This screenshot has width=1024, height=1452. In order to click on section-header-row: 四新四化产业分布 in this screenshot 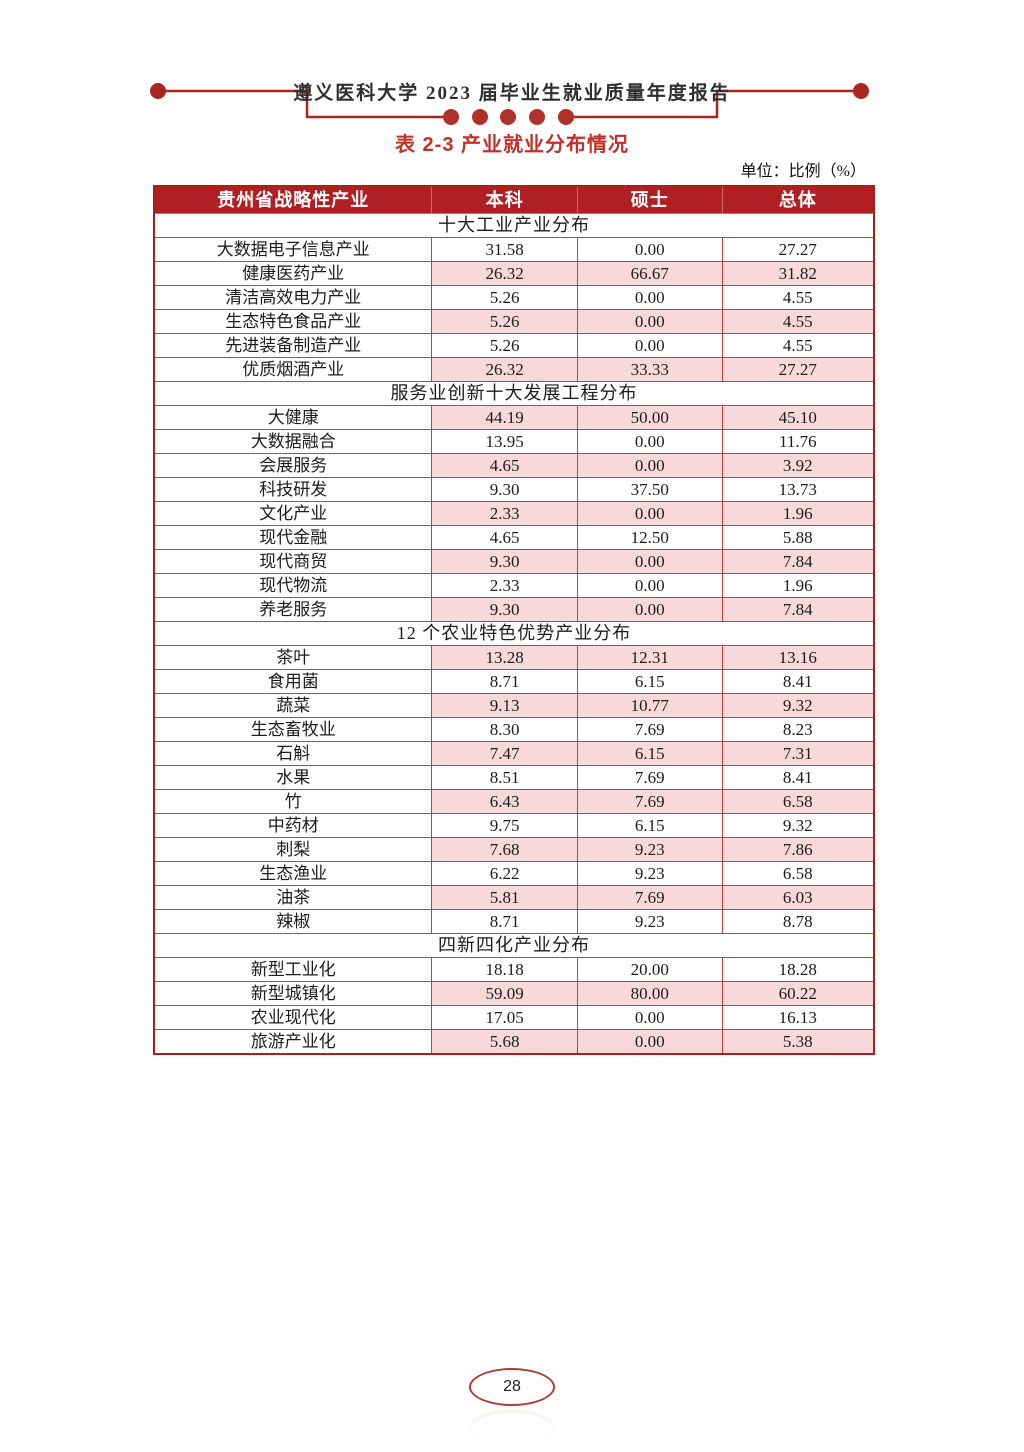, I will do `click(514, 945)`.